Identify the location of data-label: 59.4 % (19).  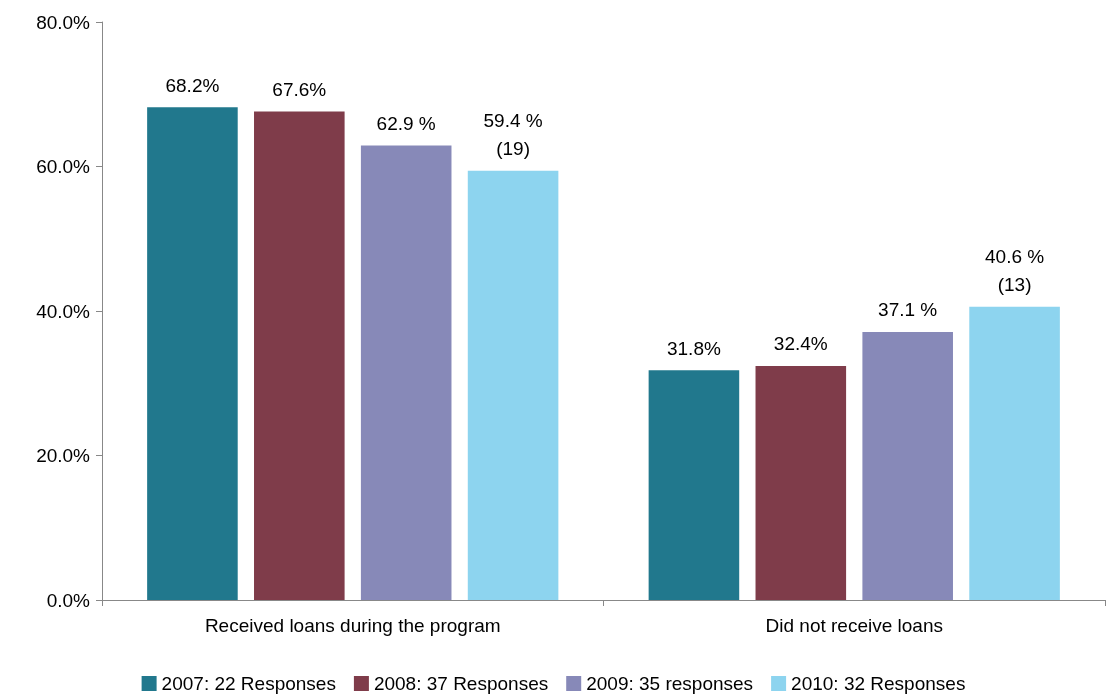
(513, 135).